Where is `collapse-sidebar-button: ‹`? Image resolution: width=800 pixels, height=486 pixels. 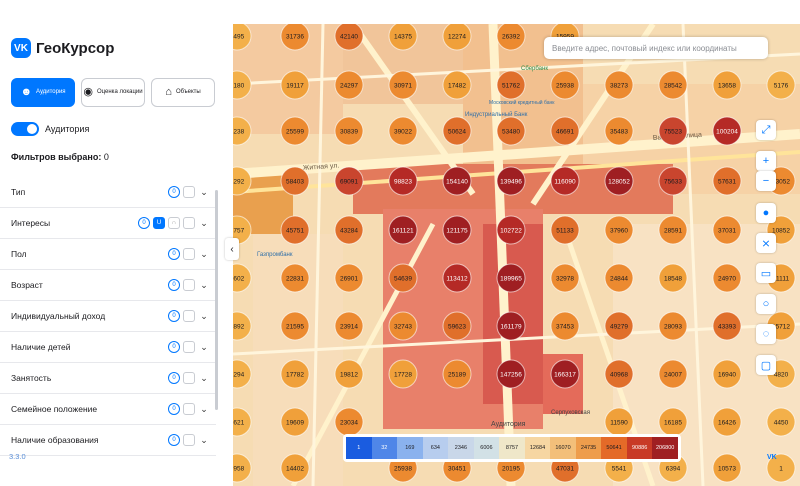 collapse-sidebar-button: ‹ is located at coordinates (232, 249).